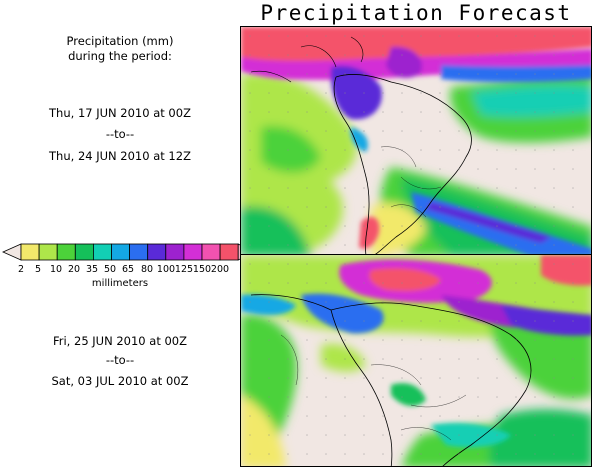  I want to click on legend-label: 150, so click(202, 269).